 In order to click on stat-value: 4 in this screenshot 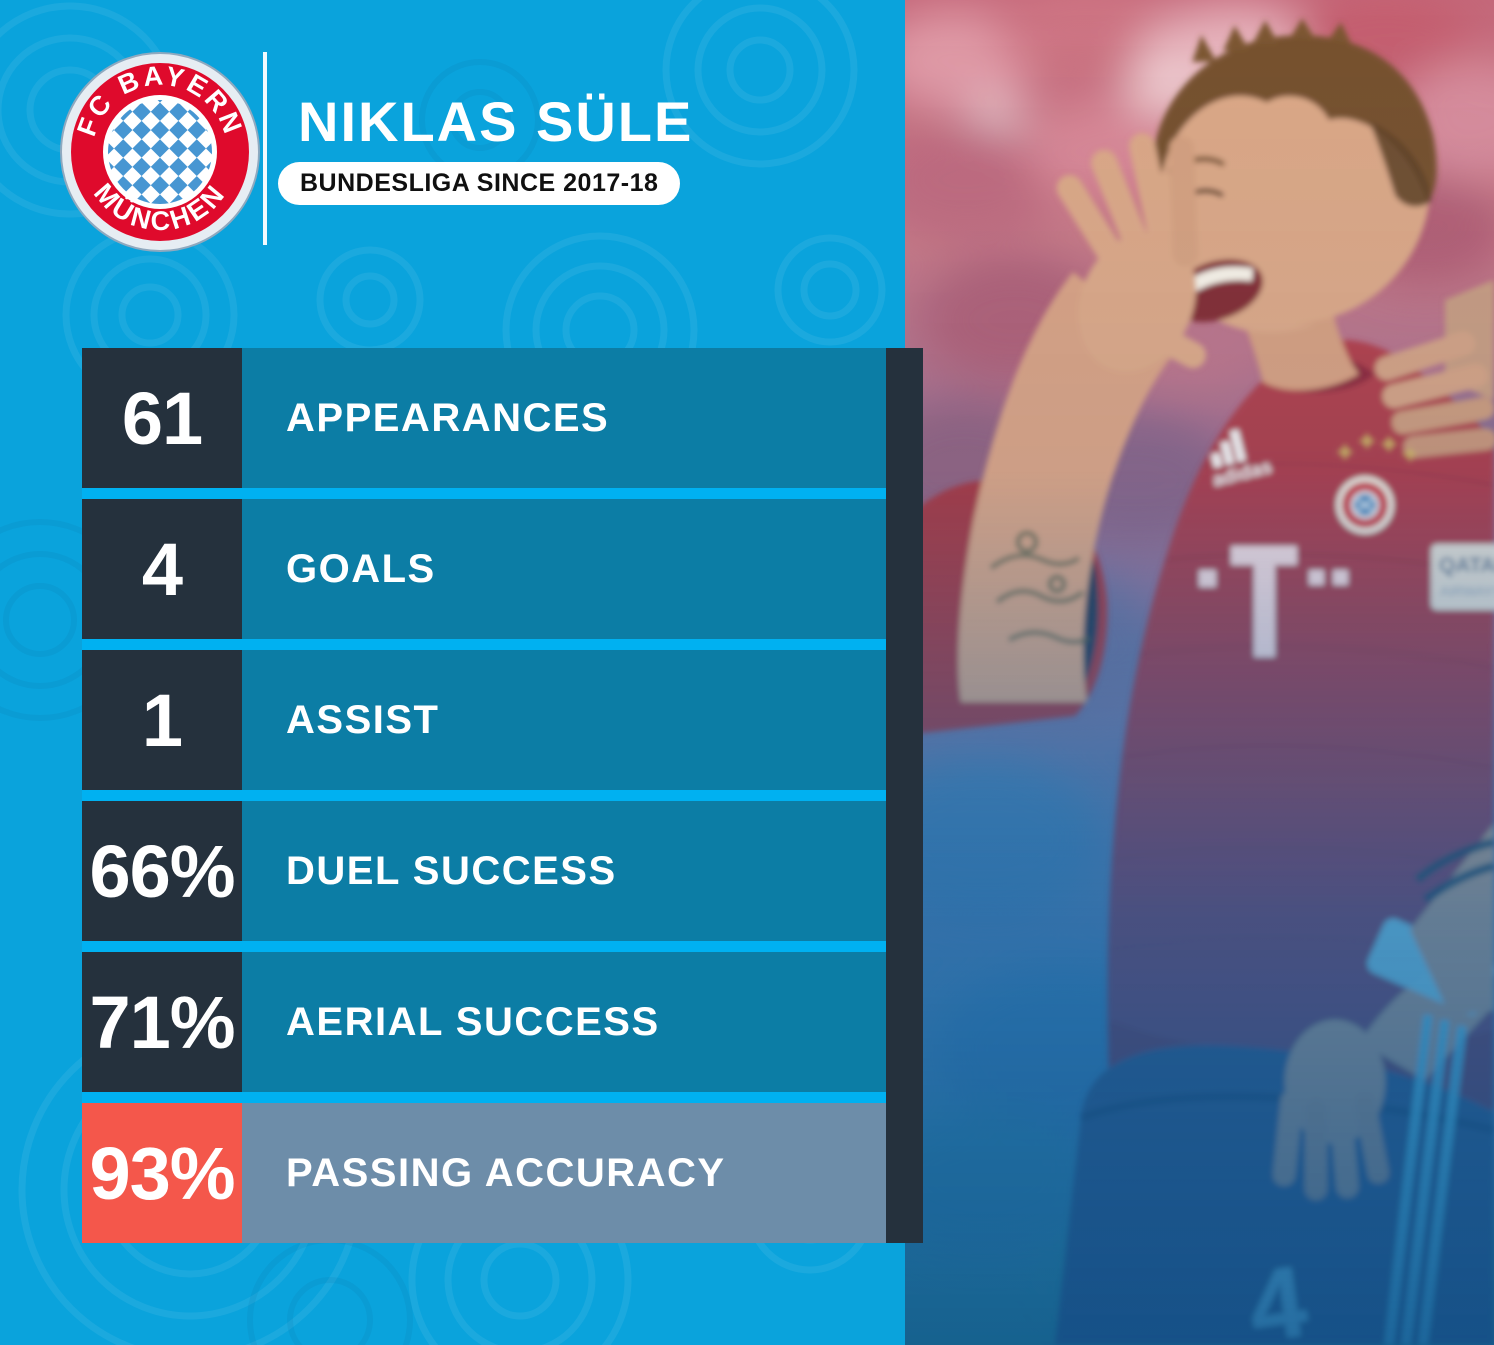, I will do `click(162, 569)`.